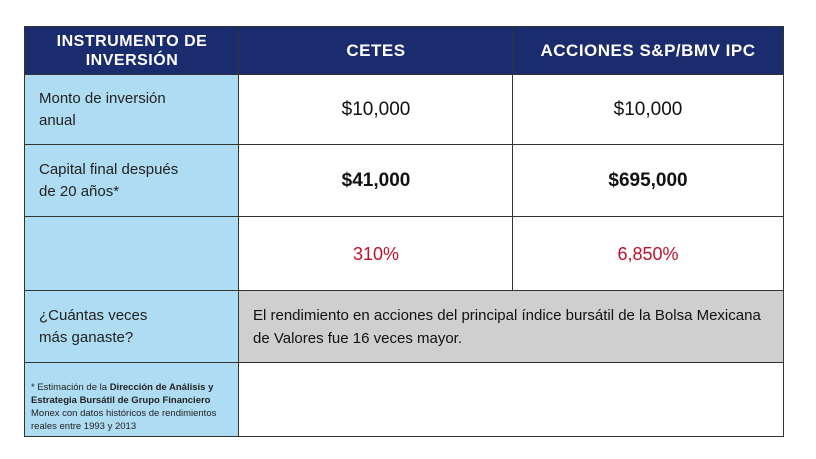  I want to click on cetes-capital-value: $41,000, so click(376, 180).